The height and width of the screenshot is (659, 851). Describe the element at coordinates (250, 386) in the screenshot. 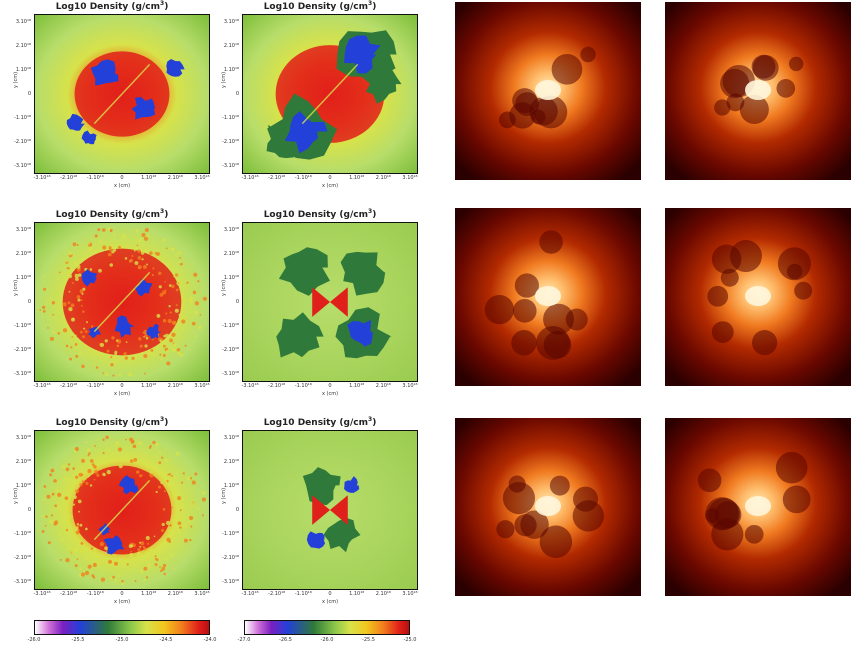

I see `x-tick-label: -3.10¹⁸` at that location.